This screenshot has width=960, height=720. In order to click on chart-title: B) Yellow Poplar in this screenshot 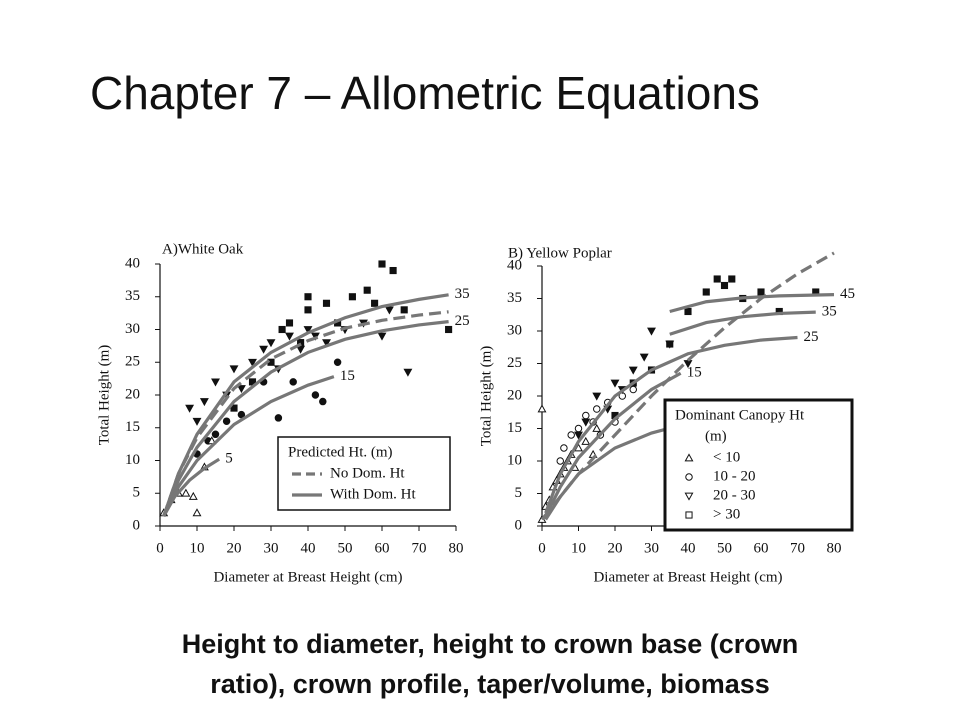, I will do `click(560, 253)`.